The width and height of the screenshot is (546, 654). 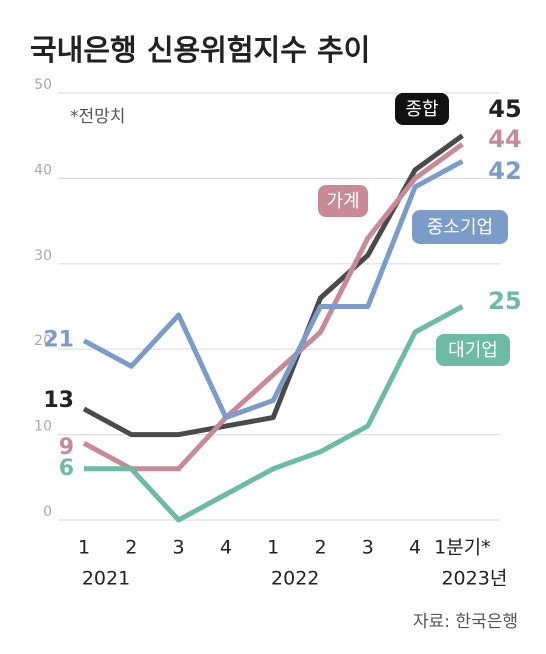 I want to click on year-label: 2022, so click(x=295, y=579).